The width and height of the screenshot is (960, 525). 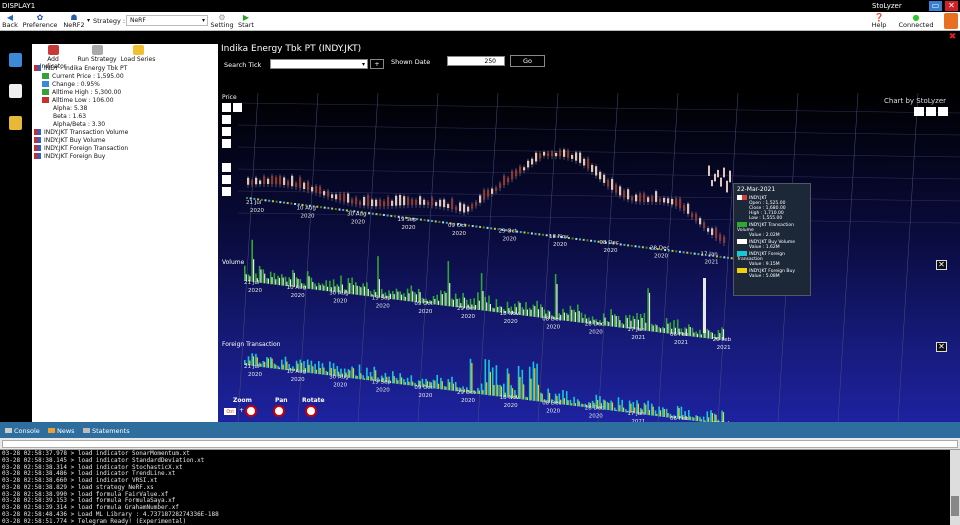 What do you see at coordinates (935, 6) in the screenshot?
I see `restore-icon: ▭` at bounding box center [935, 6].